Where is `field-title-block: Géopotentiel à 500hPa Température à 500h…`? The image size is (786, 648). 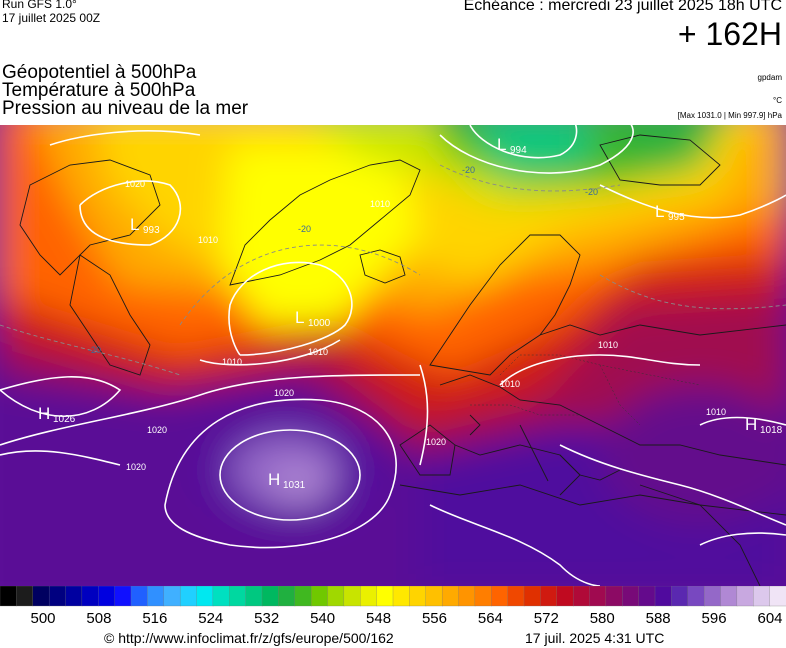
field-title-block: Géopotentiel à 500hPa Température à 500h… is located at coordinates (125, 90).